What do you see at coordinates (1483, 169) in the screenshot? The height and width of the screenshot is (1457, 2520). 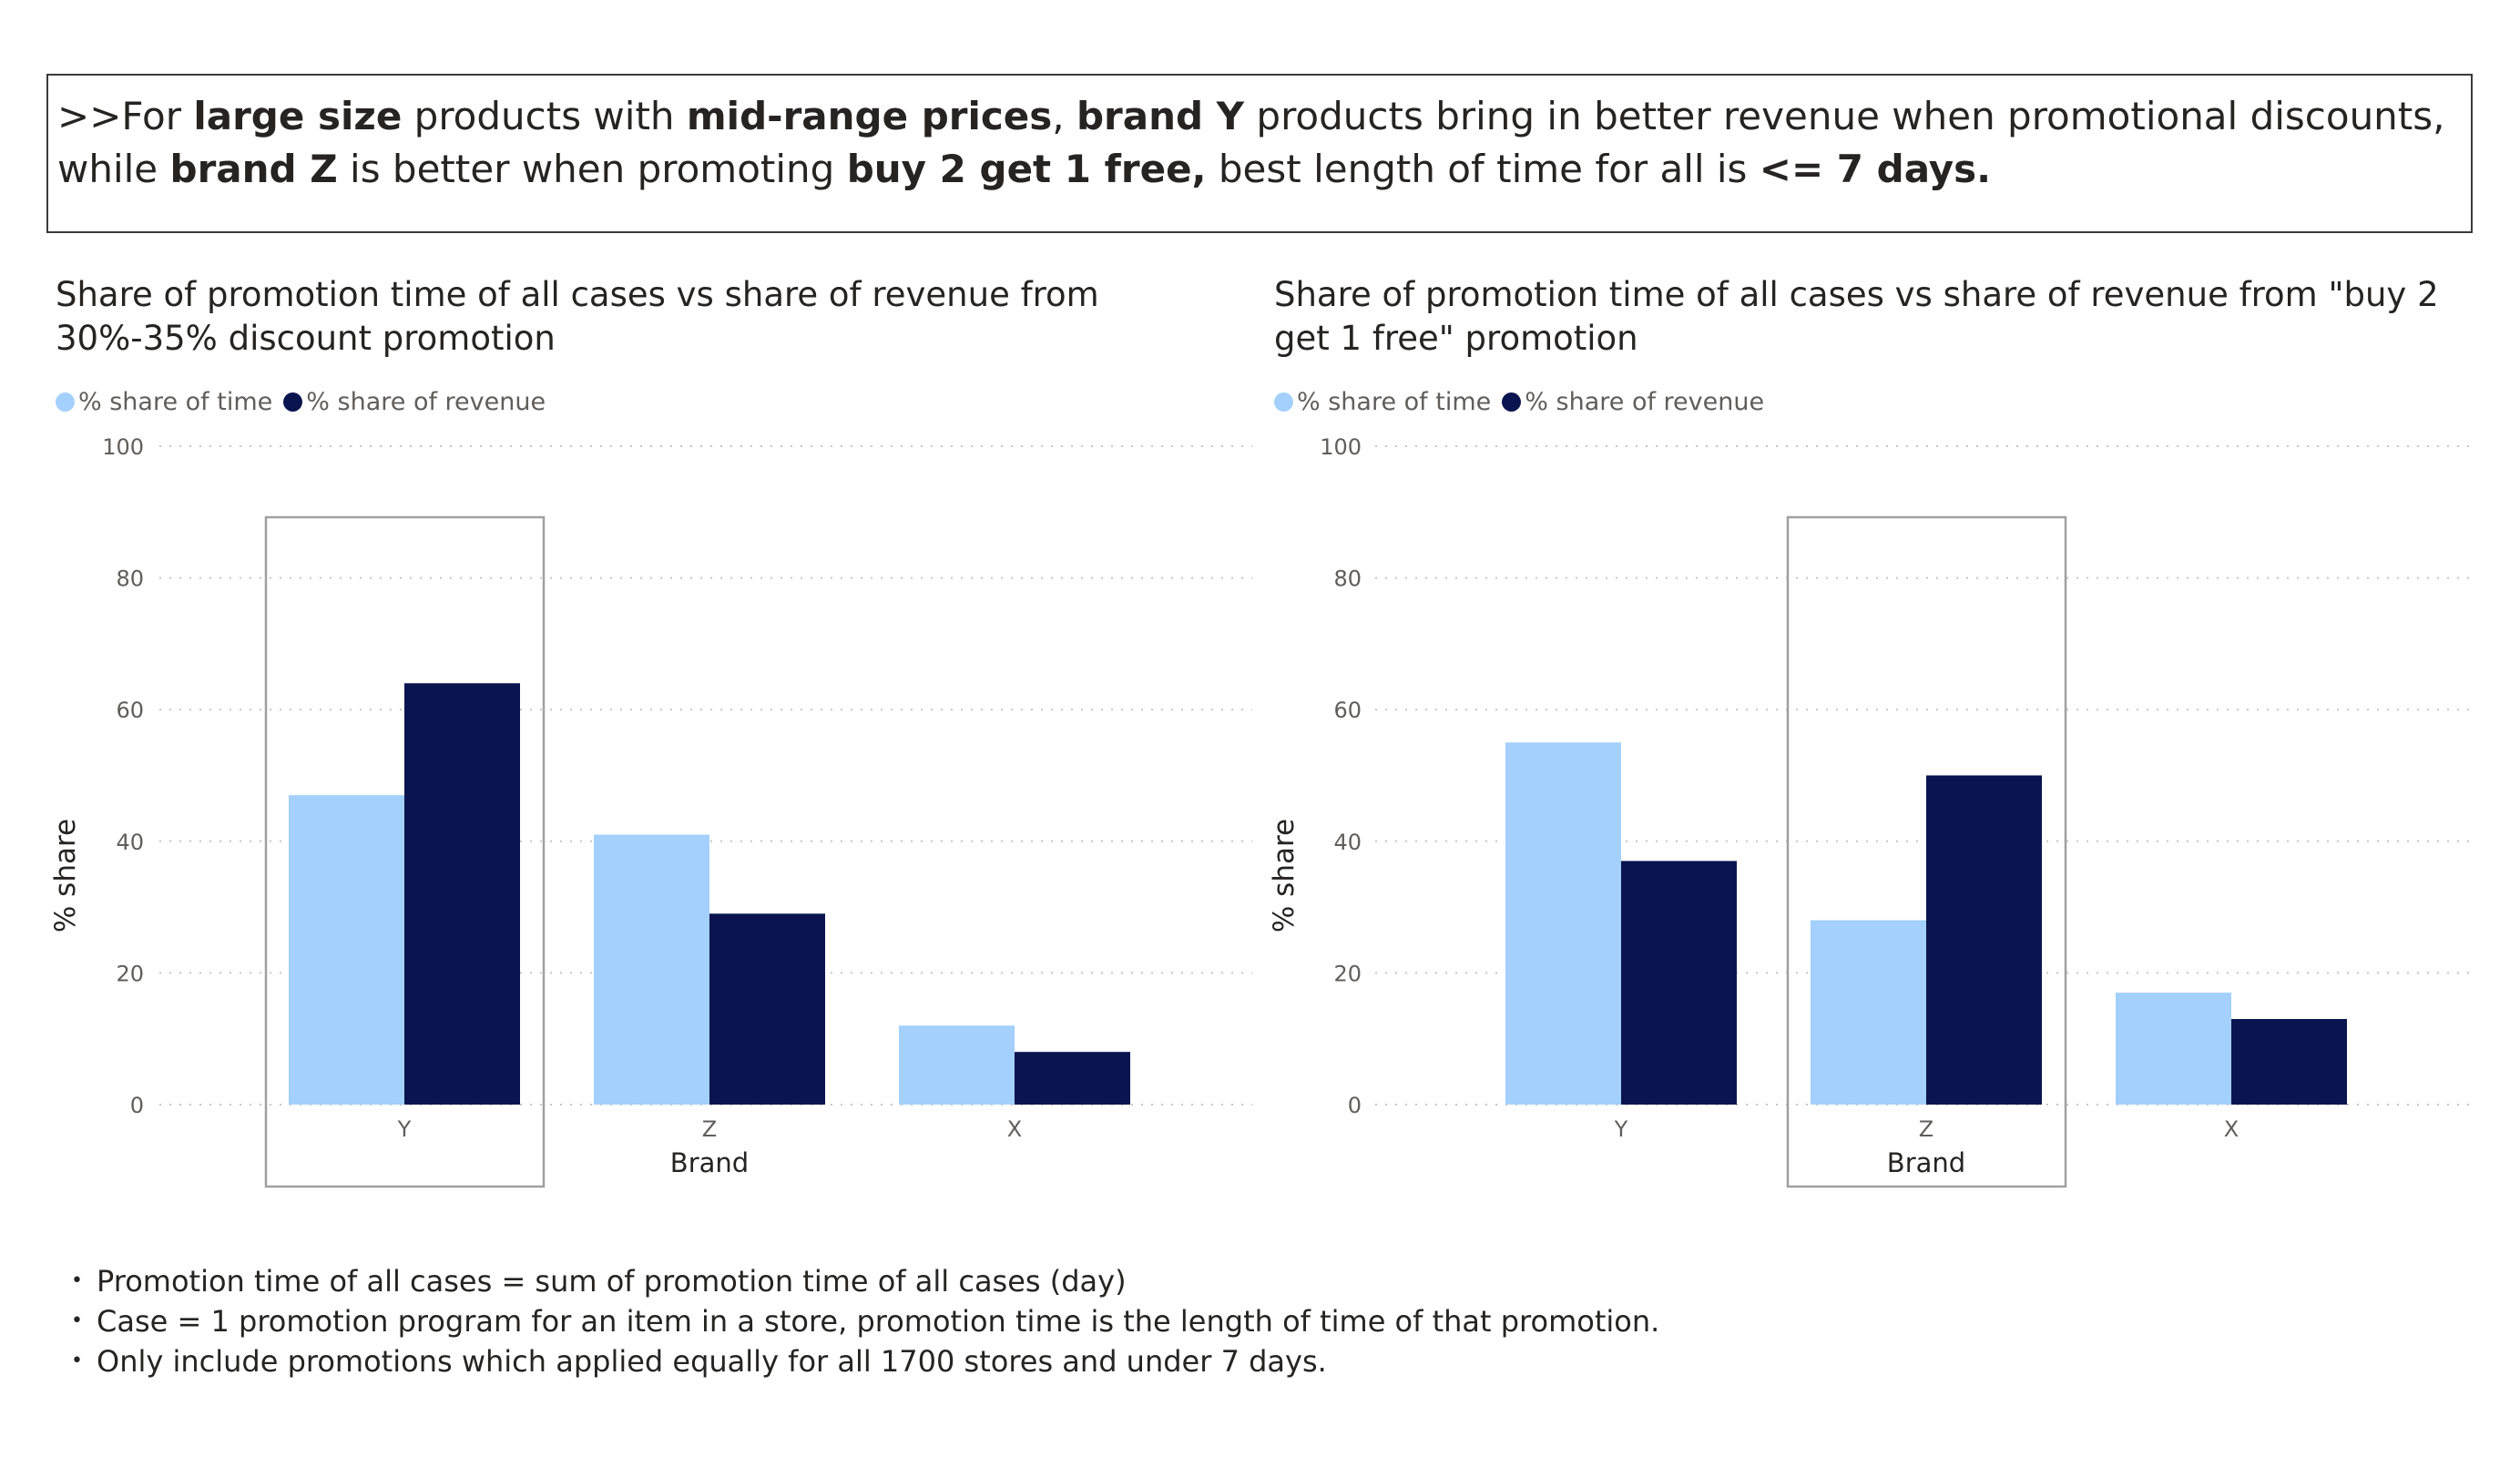 I see `callout-text-part: best length of time for all is` at bounding box center [1483, 169].